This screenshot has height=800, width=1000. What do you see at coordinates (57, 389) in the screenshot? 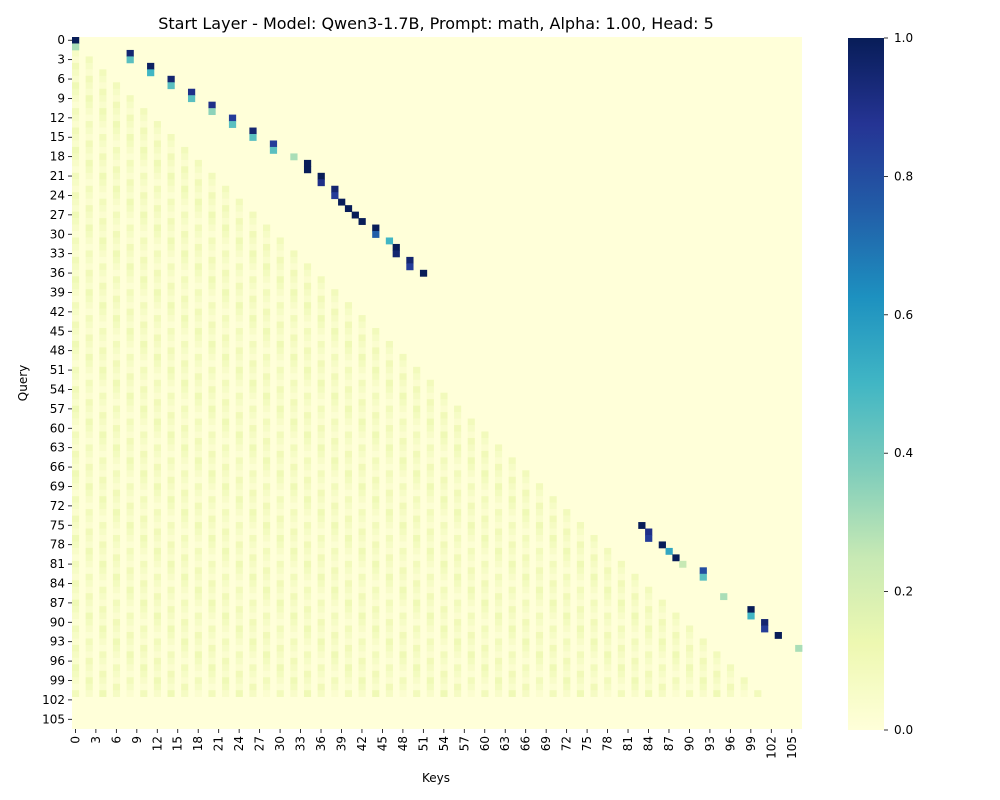
I see `y-tick-label: 54` at bounding box center [57, 389].